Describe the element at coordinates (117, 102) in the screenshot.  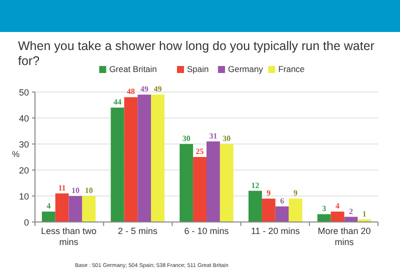
I see `data-label: 44` at that location.